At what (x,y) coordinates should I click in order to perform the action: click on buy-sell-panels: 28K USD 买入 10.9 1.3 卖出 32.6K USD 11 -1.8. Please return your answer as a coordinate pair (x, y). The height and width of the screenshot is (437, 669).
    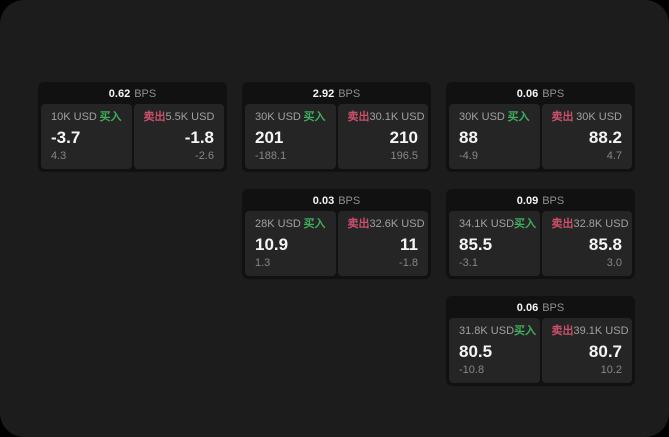
    Looking at the image, I should click on (336, 243).